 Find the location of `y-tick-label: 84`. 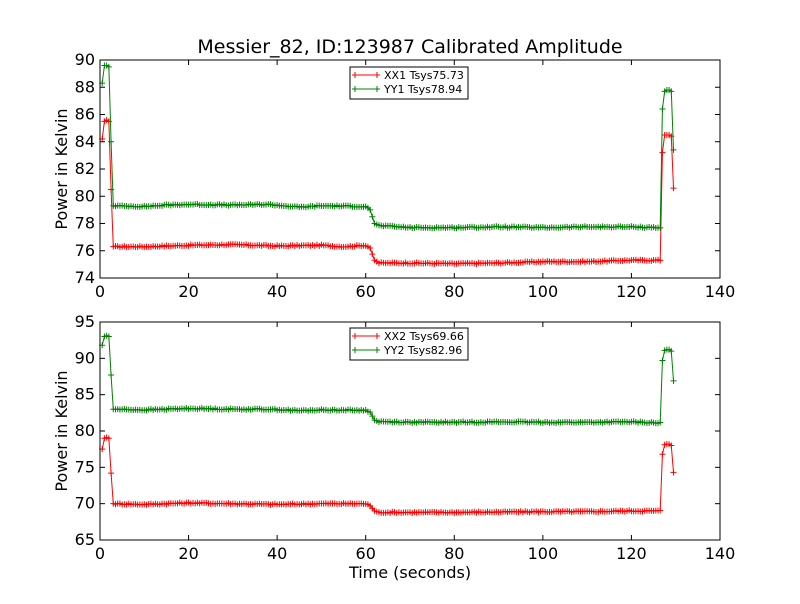

y-tick-label: 84 is located at coordinates (85, 141).